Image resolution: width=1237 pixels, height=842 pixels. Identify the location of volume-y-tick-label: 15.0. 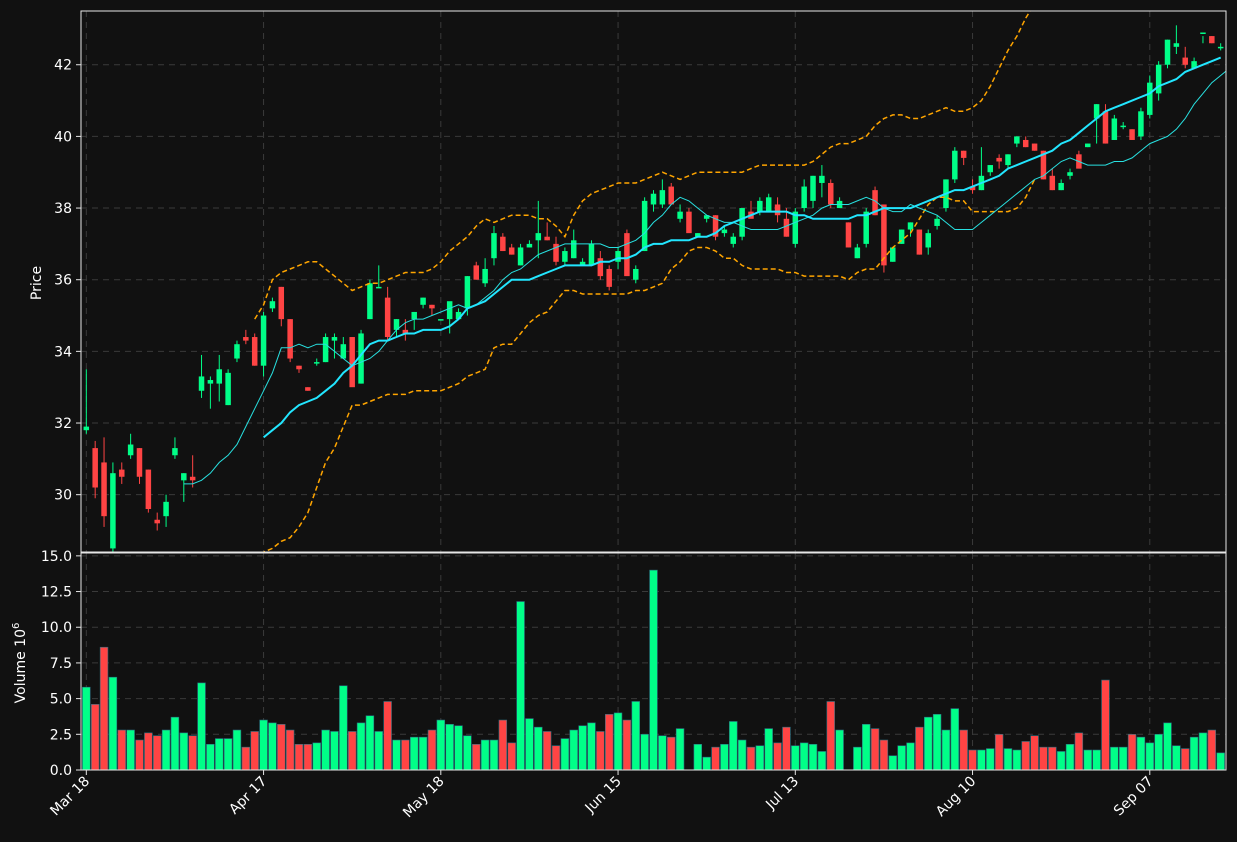
(56, 557).